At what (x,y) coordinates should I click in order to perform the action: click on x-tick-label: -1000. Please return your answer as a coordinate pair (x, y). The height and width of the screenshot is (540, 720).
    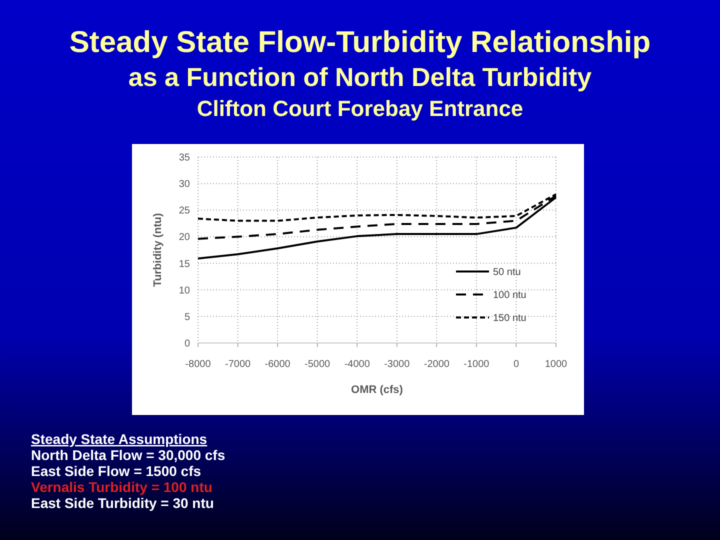
    Looking at the image, I should click on (477, 364).